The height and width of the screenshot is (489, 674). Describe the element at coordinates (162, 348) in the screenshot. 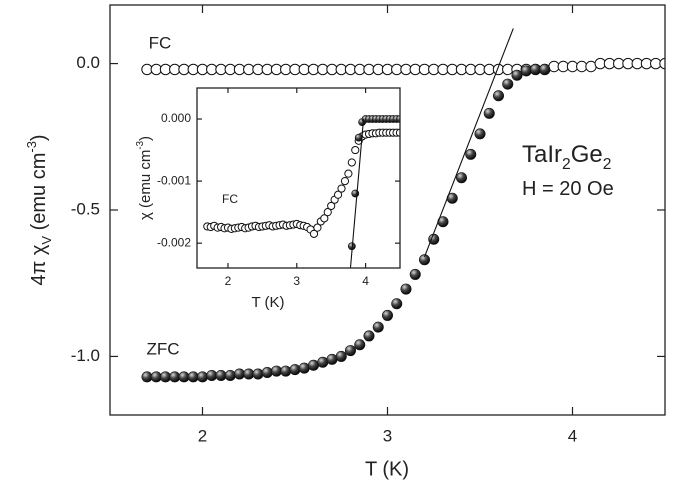

I see `series-label: ZFC` at that location.